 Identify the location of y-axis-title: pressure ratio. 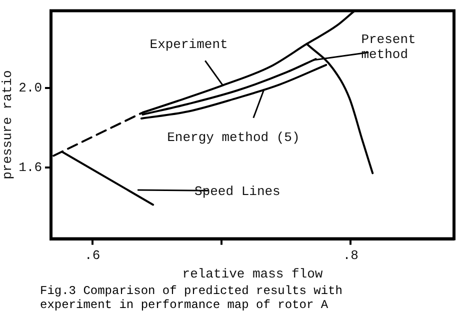
(8, 125).